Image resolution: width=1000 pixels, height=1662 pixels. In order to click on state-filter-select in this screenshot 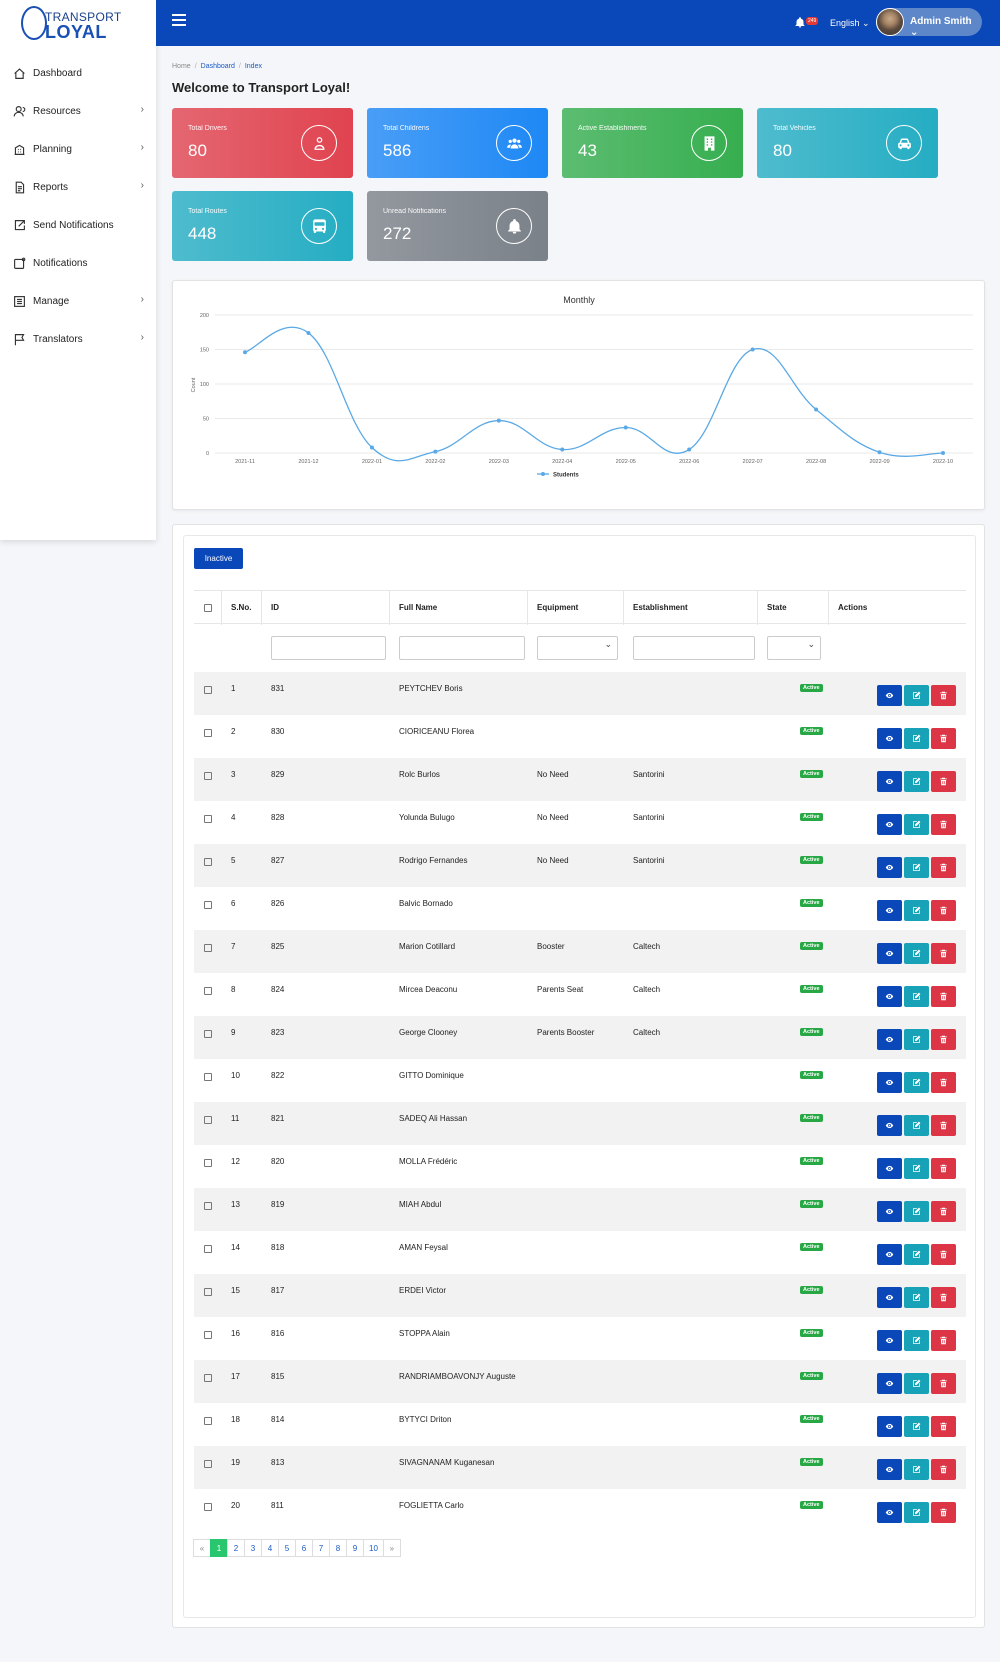, I will do `click(794, 648)`.